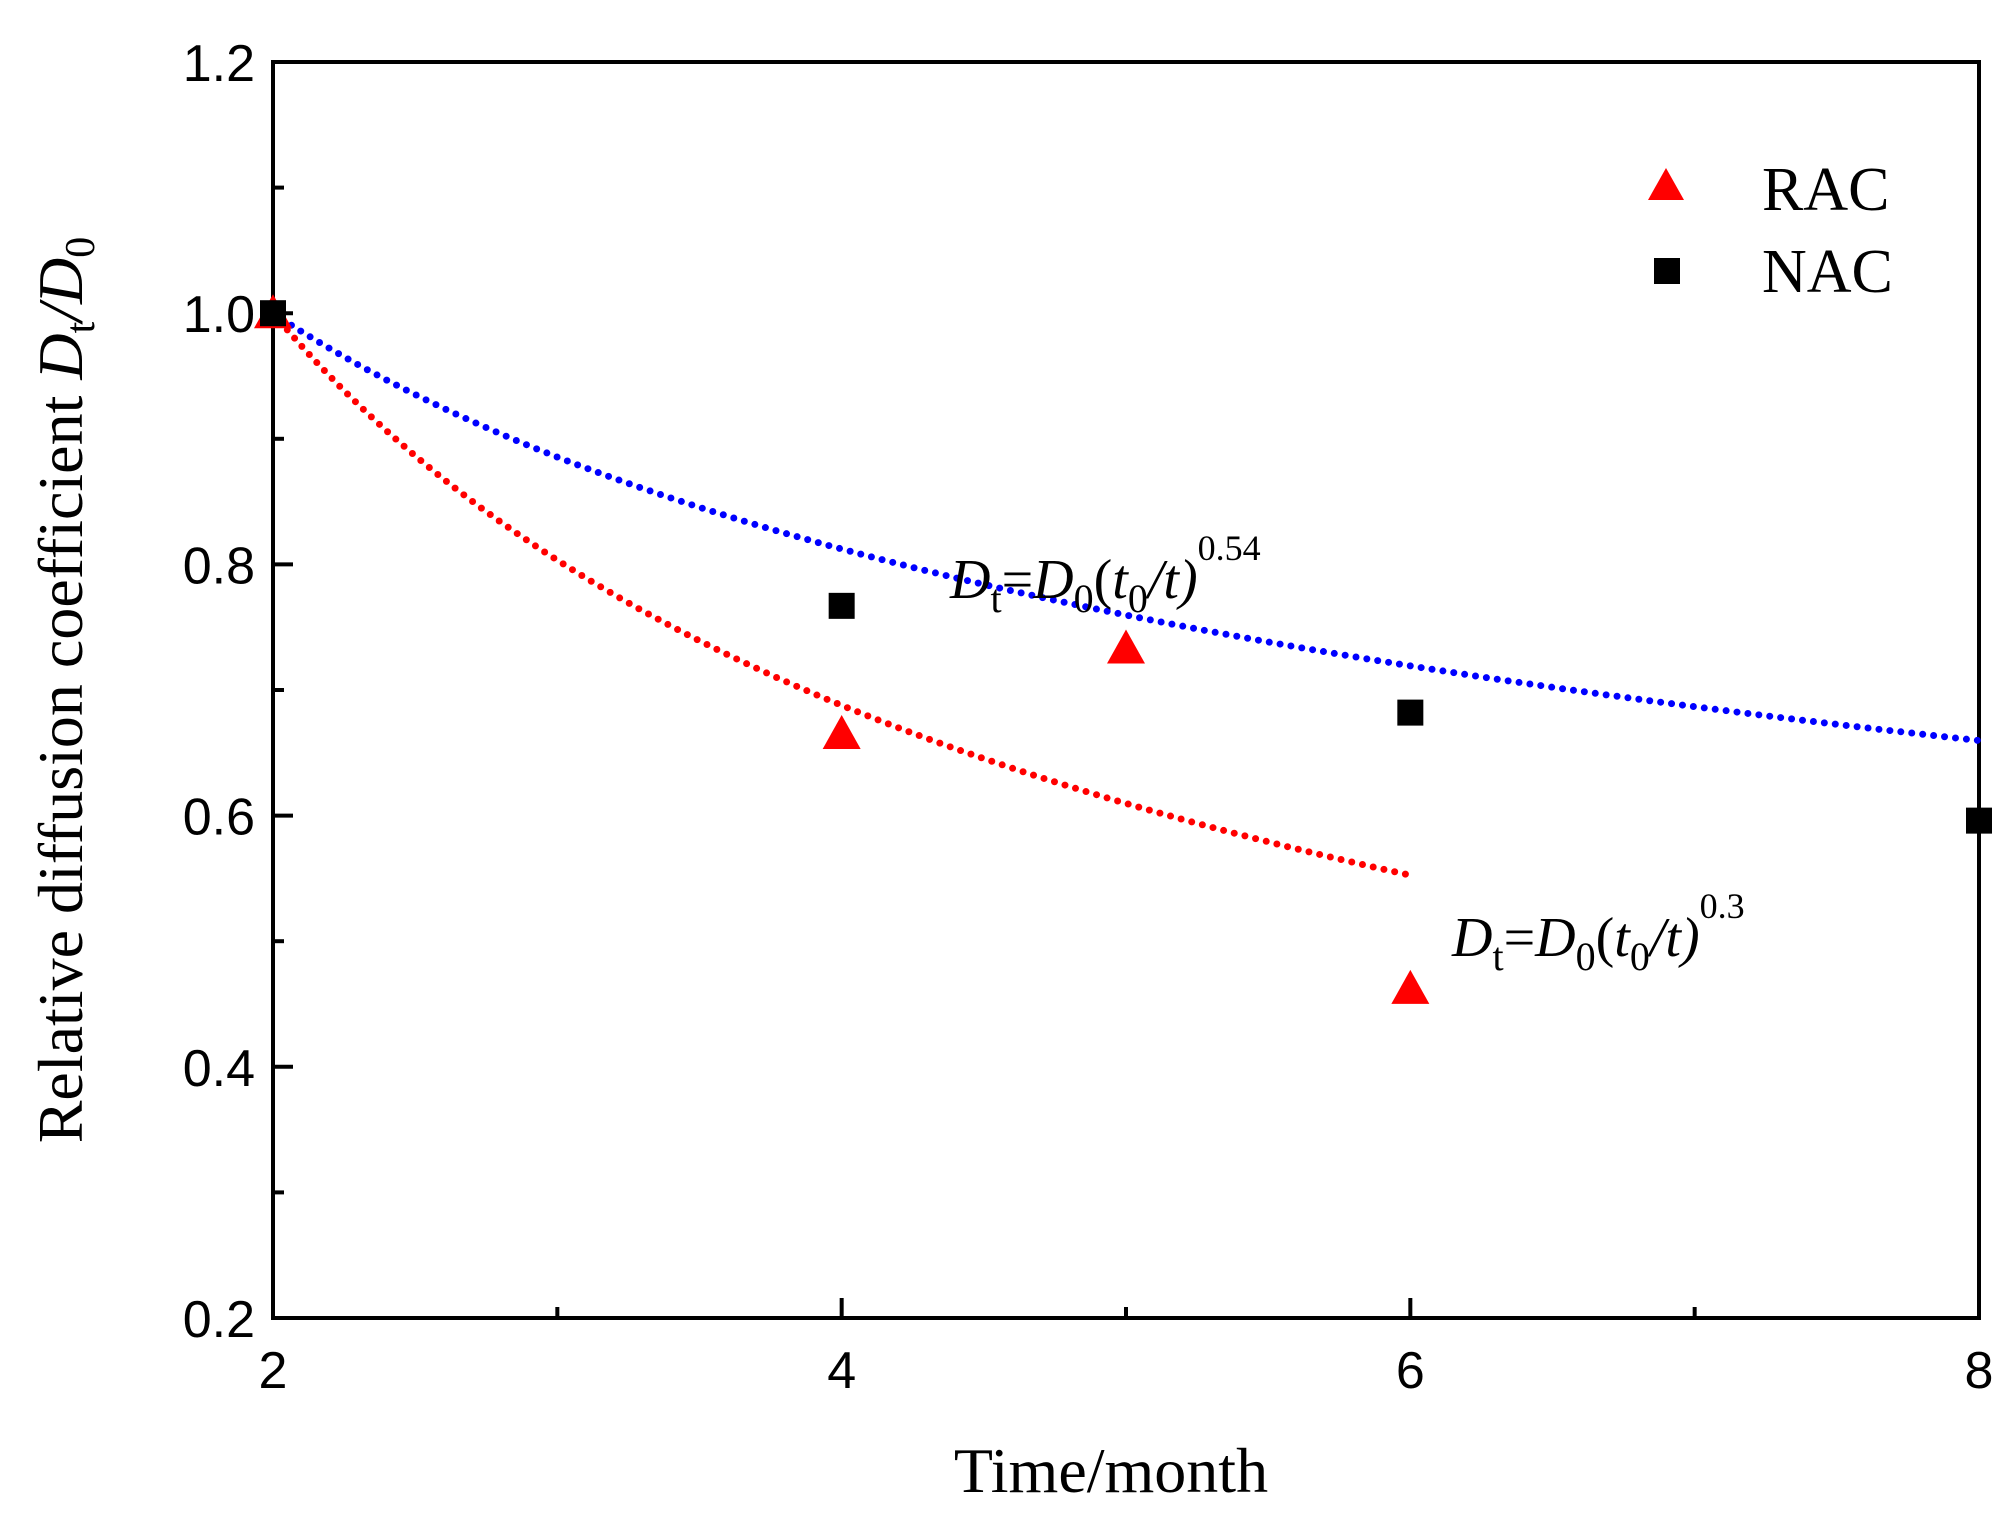 This screenshot has width=2012, height=1520. Describe the element at coordinates (219, 818) in the screenshot. I see `y-tick-label: 0.6` at that location.